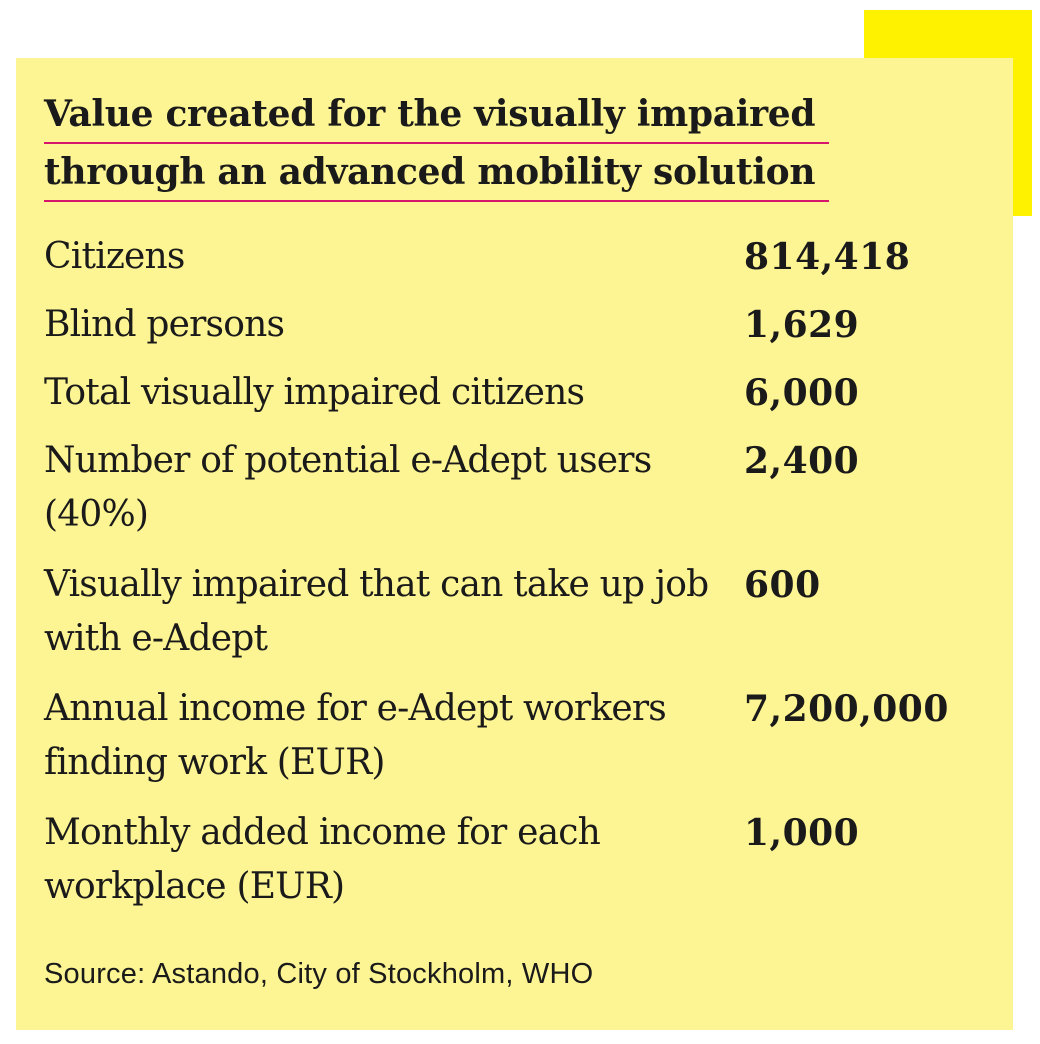 This screenshot has width=1040, height=1044. Describe the element at coordinates (802, 393) in the screenshot. I see `stat-value: 6,000` at that location.